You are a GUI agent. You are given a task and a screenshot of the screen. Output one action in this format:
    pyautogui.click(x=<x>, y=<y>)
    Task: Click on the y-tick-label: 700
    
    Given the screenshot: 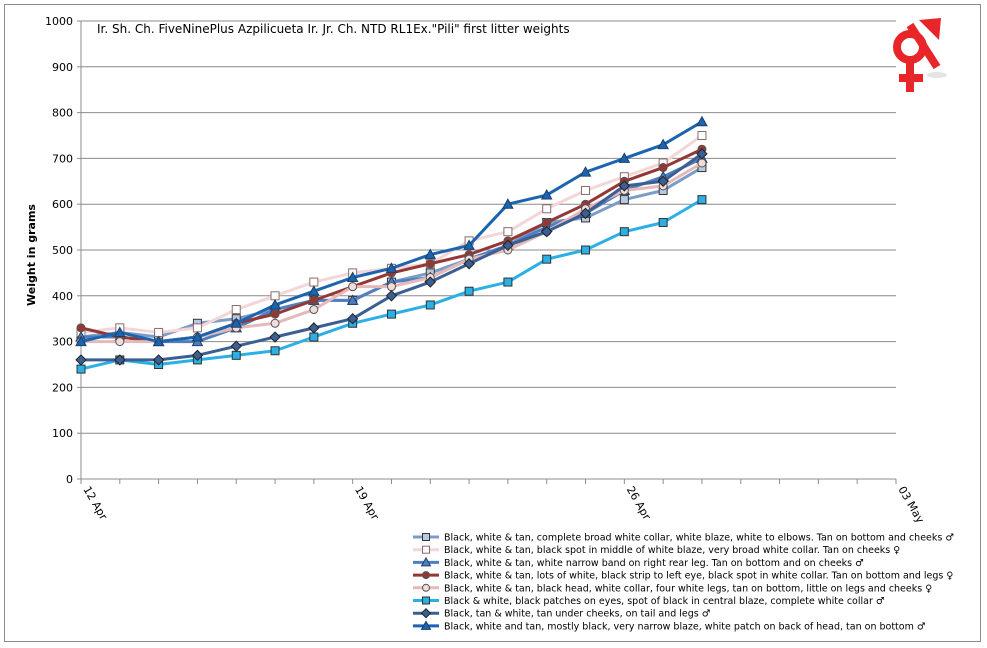 What is the action you would take?
    pyautogui.click(x=62, y=158)
    